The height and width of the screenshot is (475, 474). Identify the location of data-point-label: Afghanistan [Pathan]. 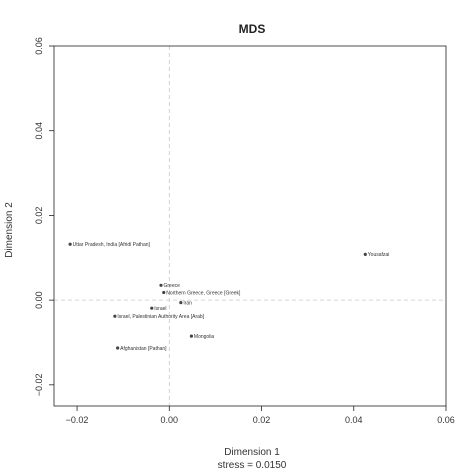
(143, 349).